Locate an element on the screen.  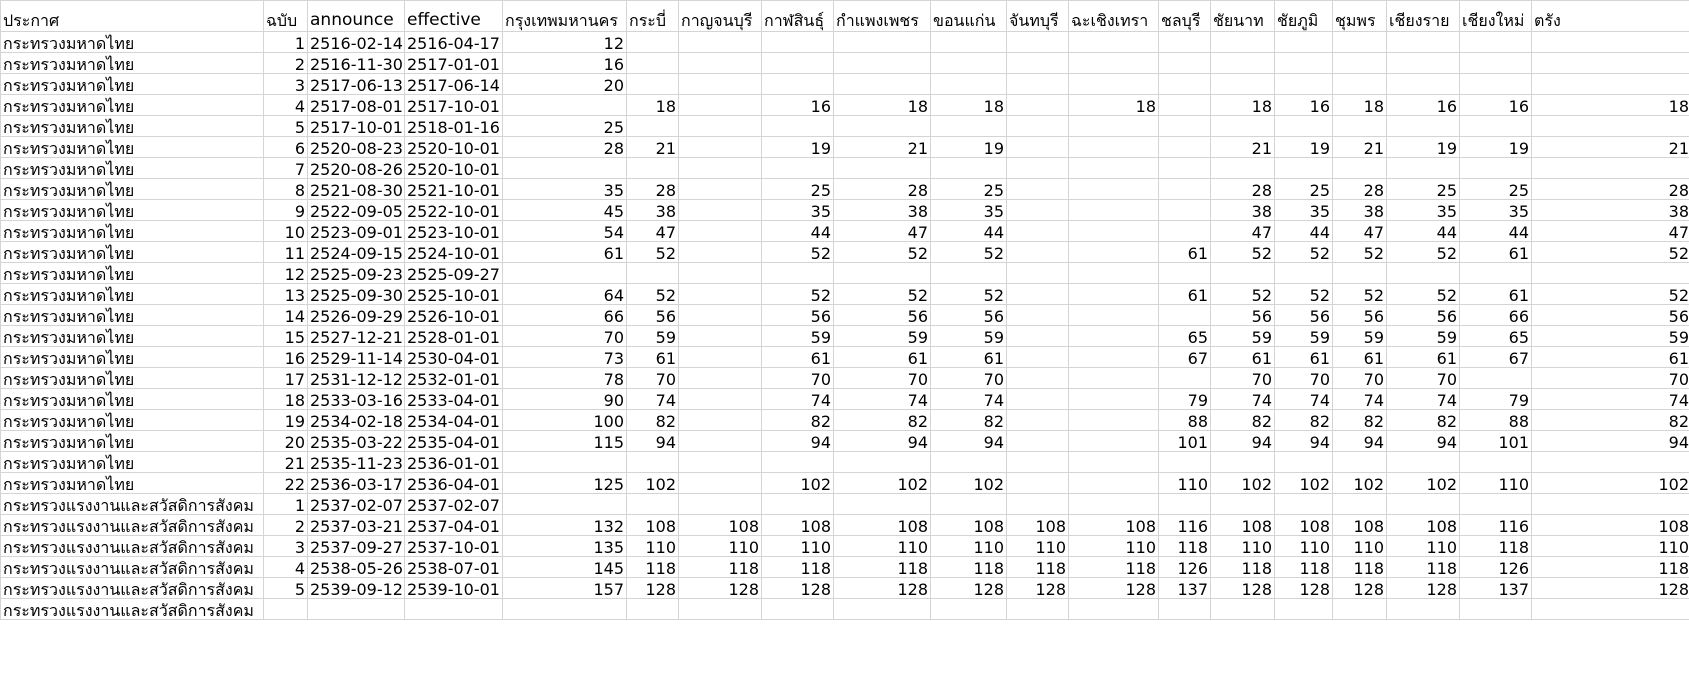
table-cell: 12 is located at coordinates (564, 42).